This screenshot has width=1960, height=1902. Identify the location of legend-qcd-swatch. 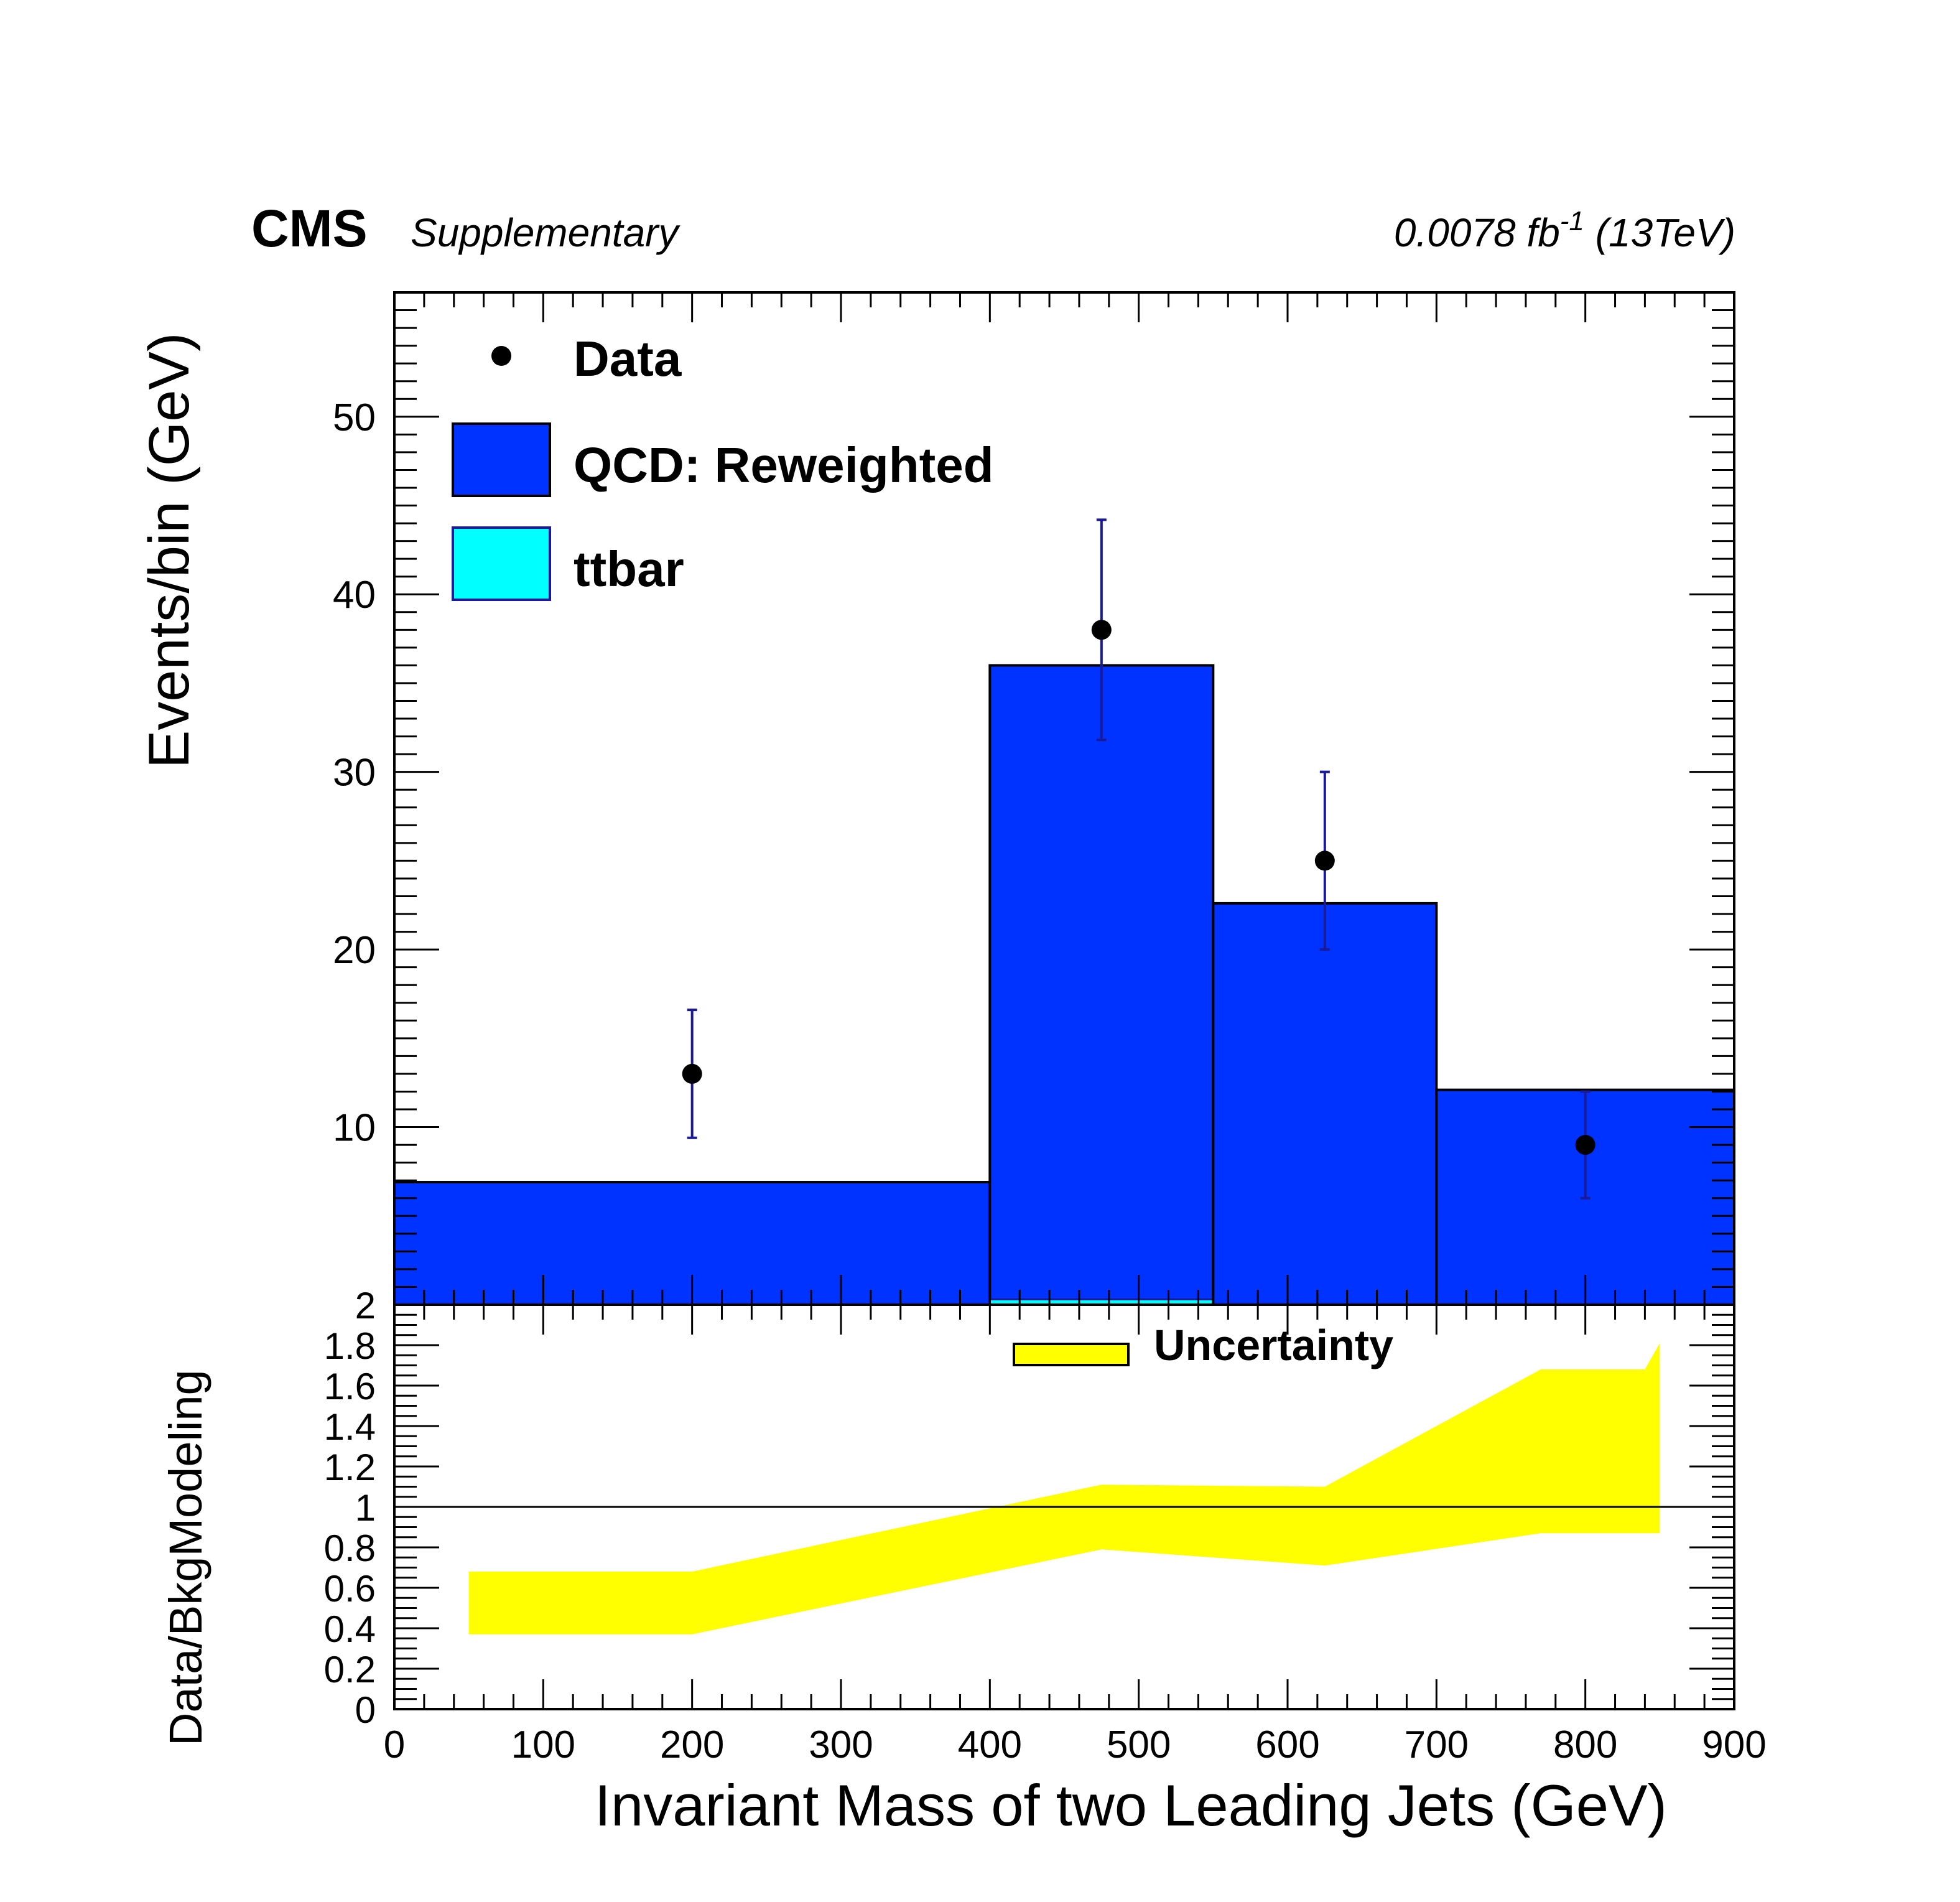
(501, 459).